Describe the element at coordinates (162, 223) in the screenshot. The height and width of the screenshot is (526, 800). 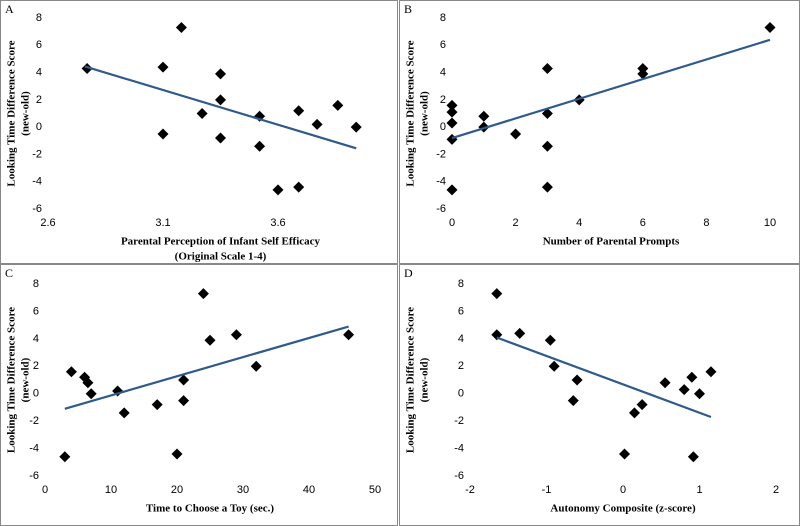
I see `x-tick-label: 3.1` at that location.